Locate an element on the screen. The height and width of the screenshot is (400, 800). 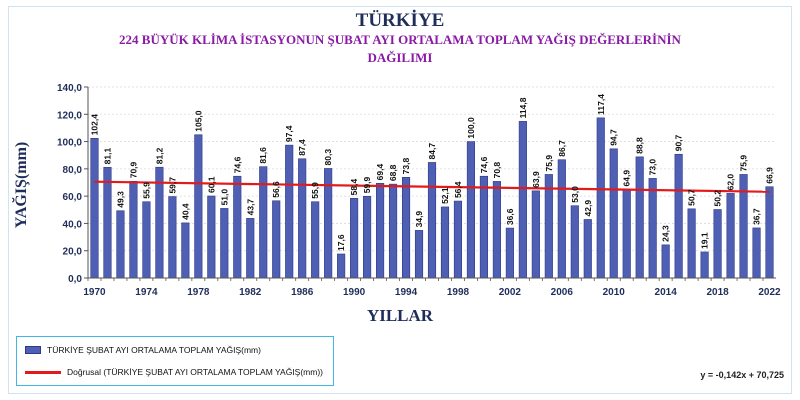
value-label-1983: 81,6 is located at coordinates (263, 155).